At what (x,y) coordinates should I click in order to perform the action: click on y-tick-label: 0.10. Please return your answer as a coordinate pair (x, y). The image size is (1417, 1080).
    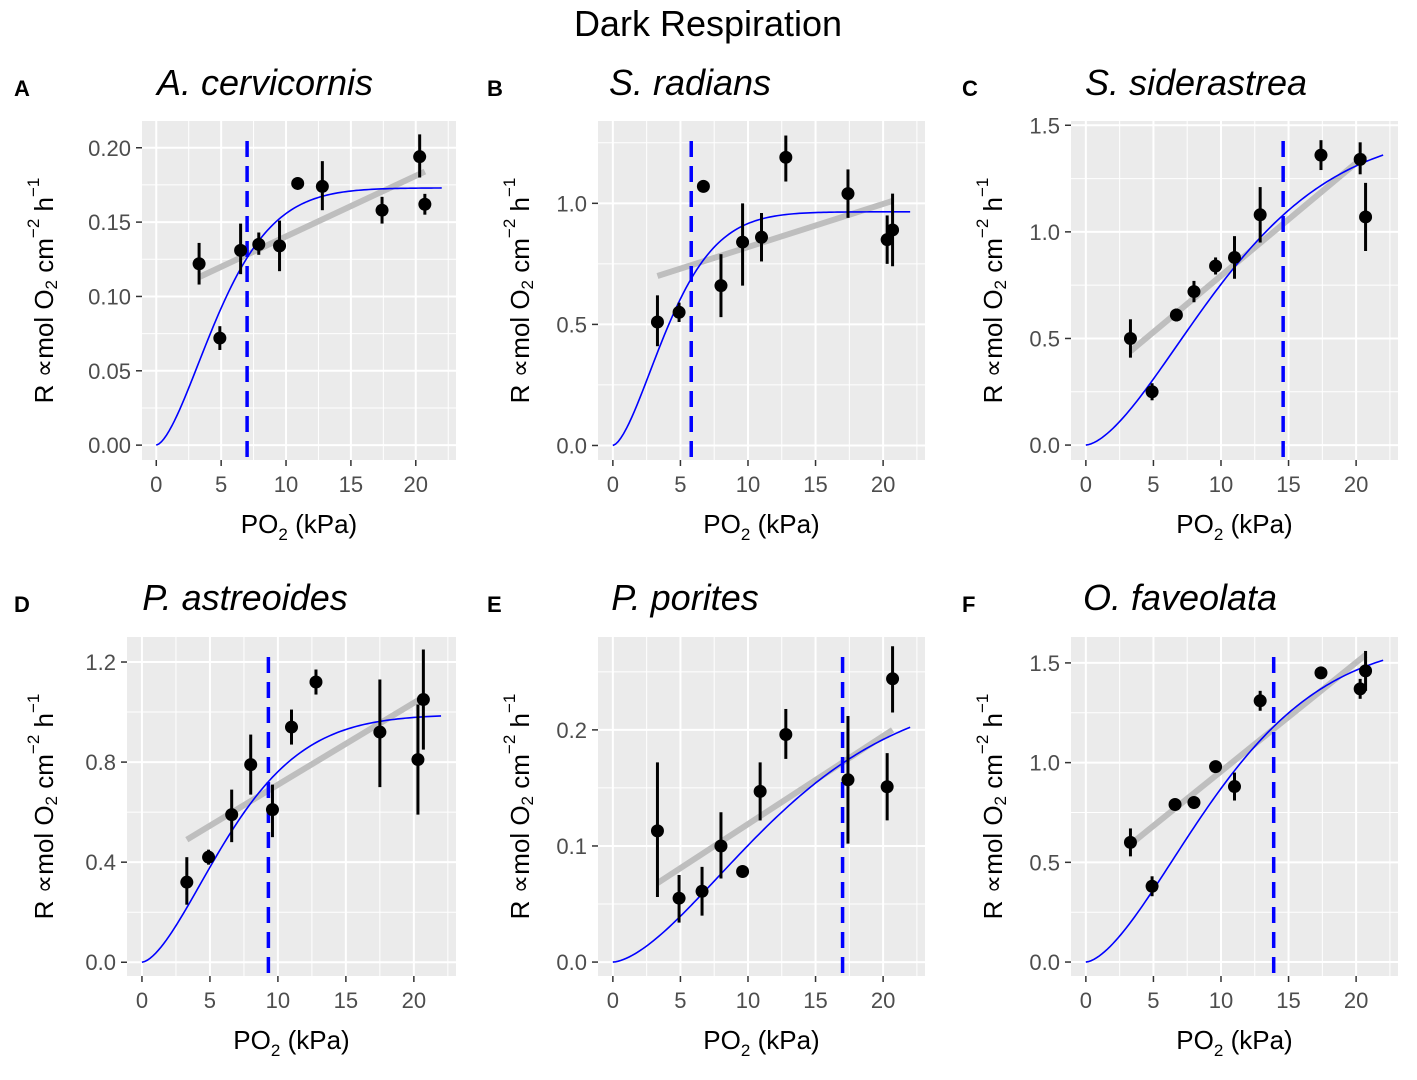
    Looking at the image, I should click on (109, 296).